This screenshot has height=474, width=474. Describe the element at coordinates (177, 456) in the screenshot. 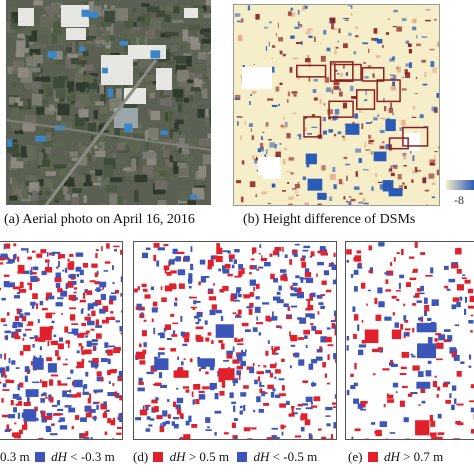

I see `legend-d-var-gt: dH` at that location.